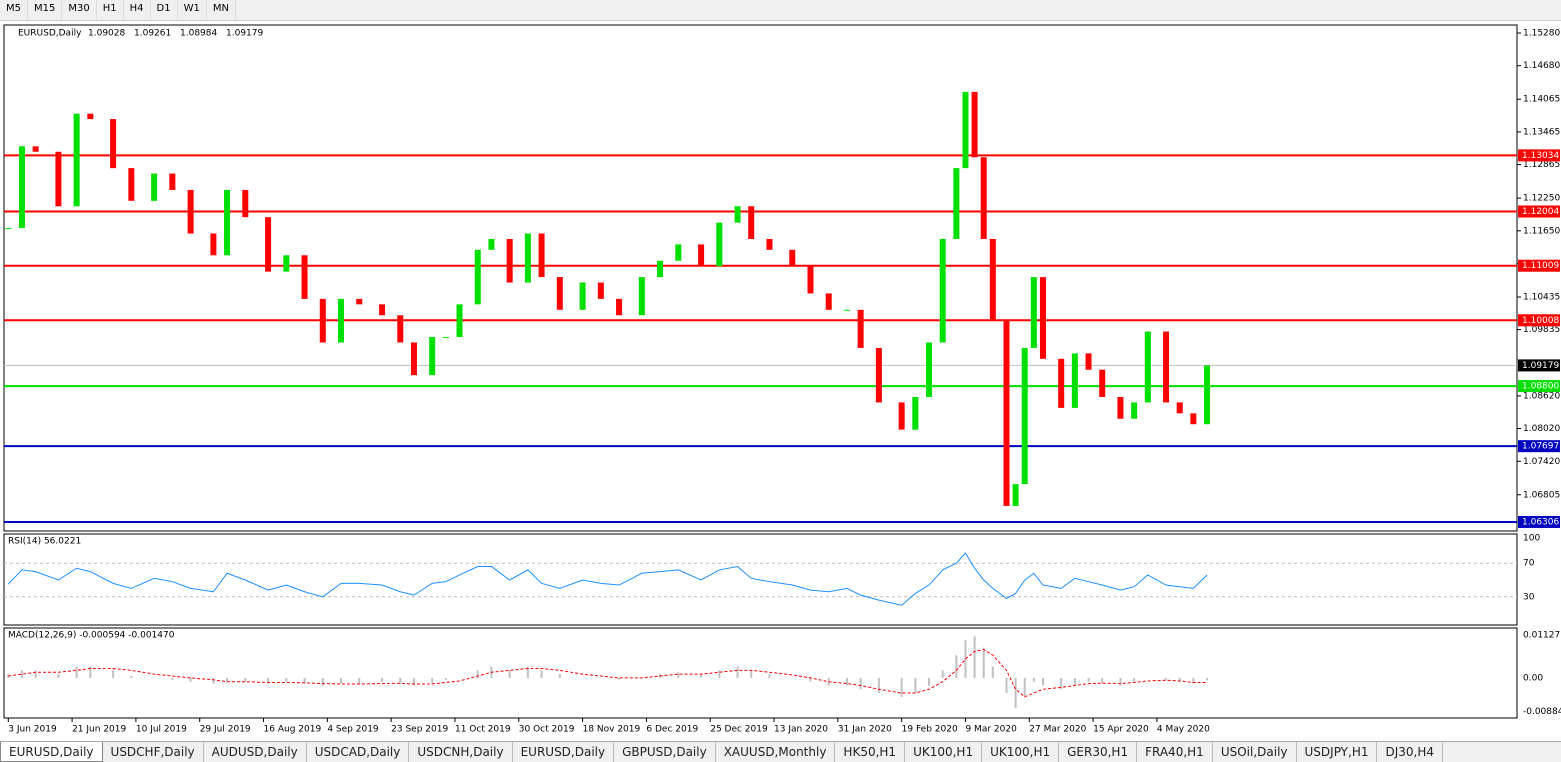  Describe the element at coordinates (776, 752) in the screenshot. I see `chart-tab: XAUUSD,Monthly` at that location.